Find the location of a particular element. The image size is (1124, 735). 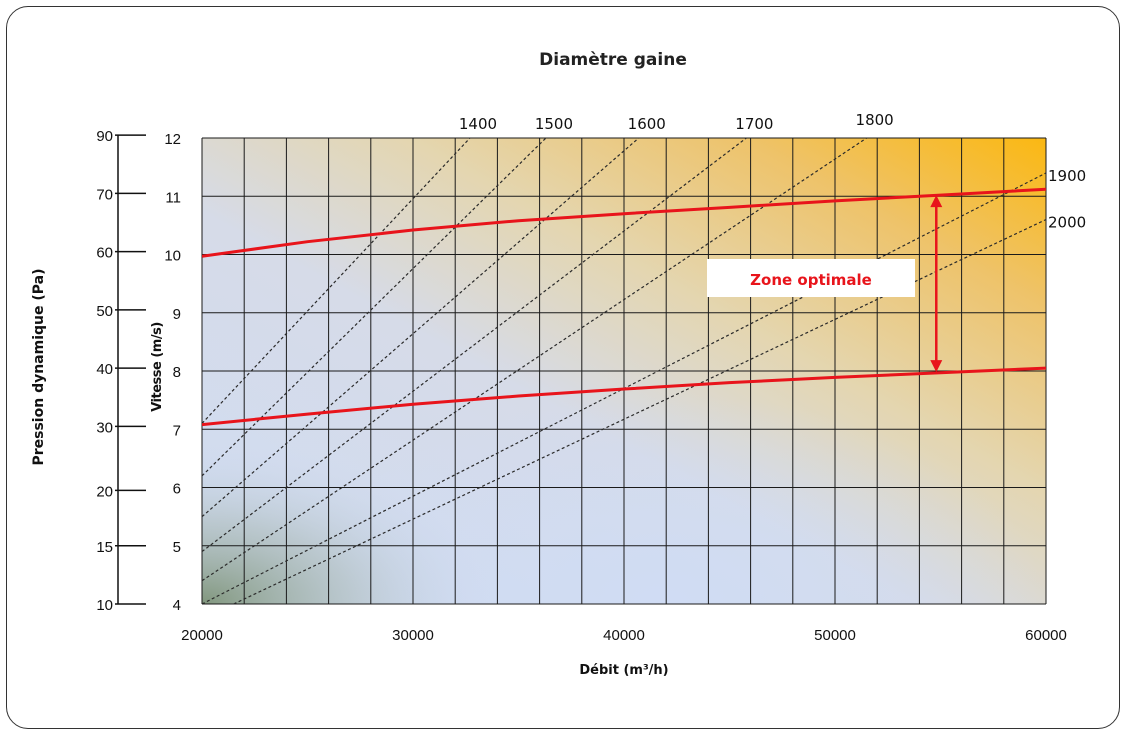

y-tick-label: 6 is located at coordinates (177, 489).